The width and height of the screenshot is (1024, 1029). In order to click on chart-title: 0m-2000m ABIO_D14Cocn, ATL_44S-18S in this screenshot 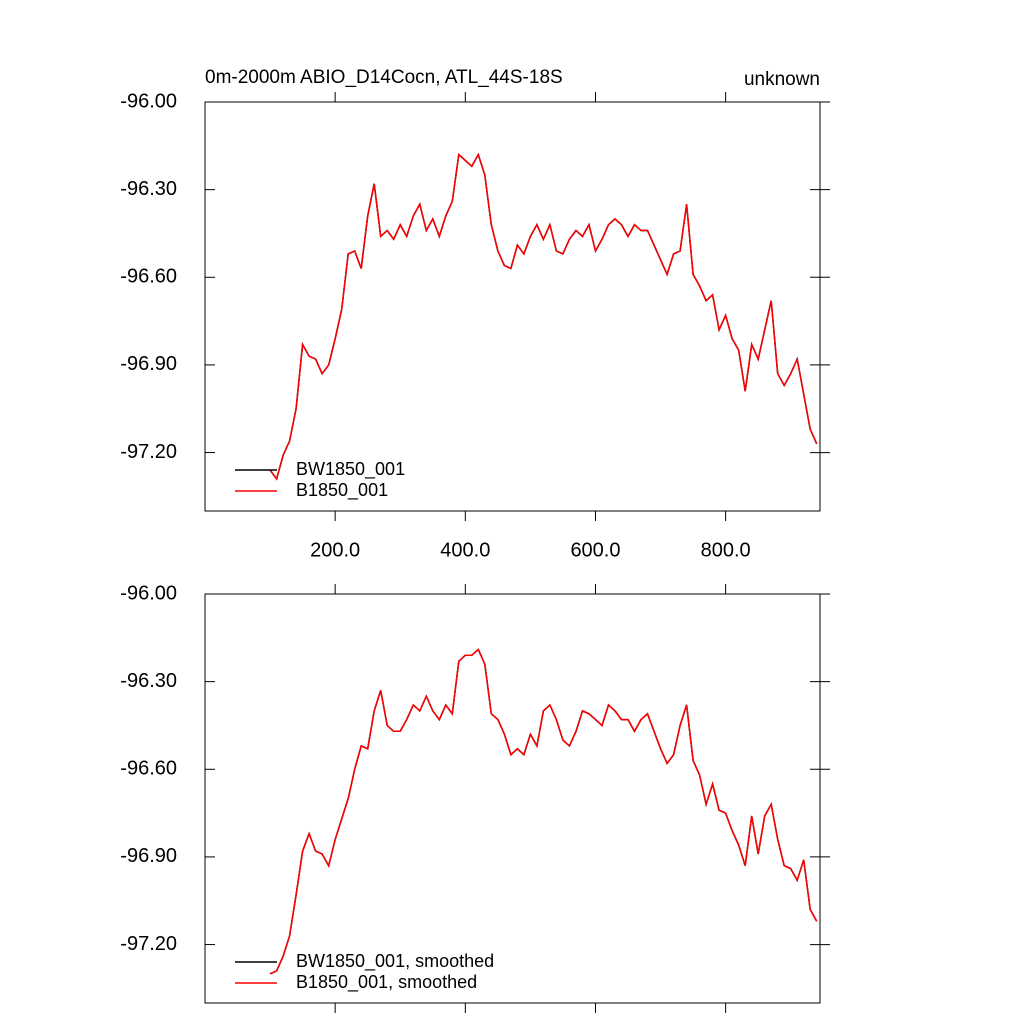, I will do `click(384, 77)`.